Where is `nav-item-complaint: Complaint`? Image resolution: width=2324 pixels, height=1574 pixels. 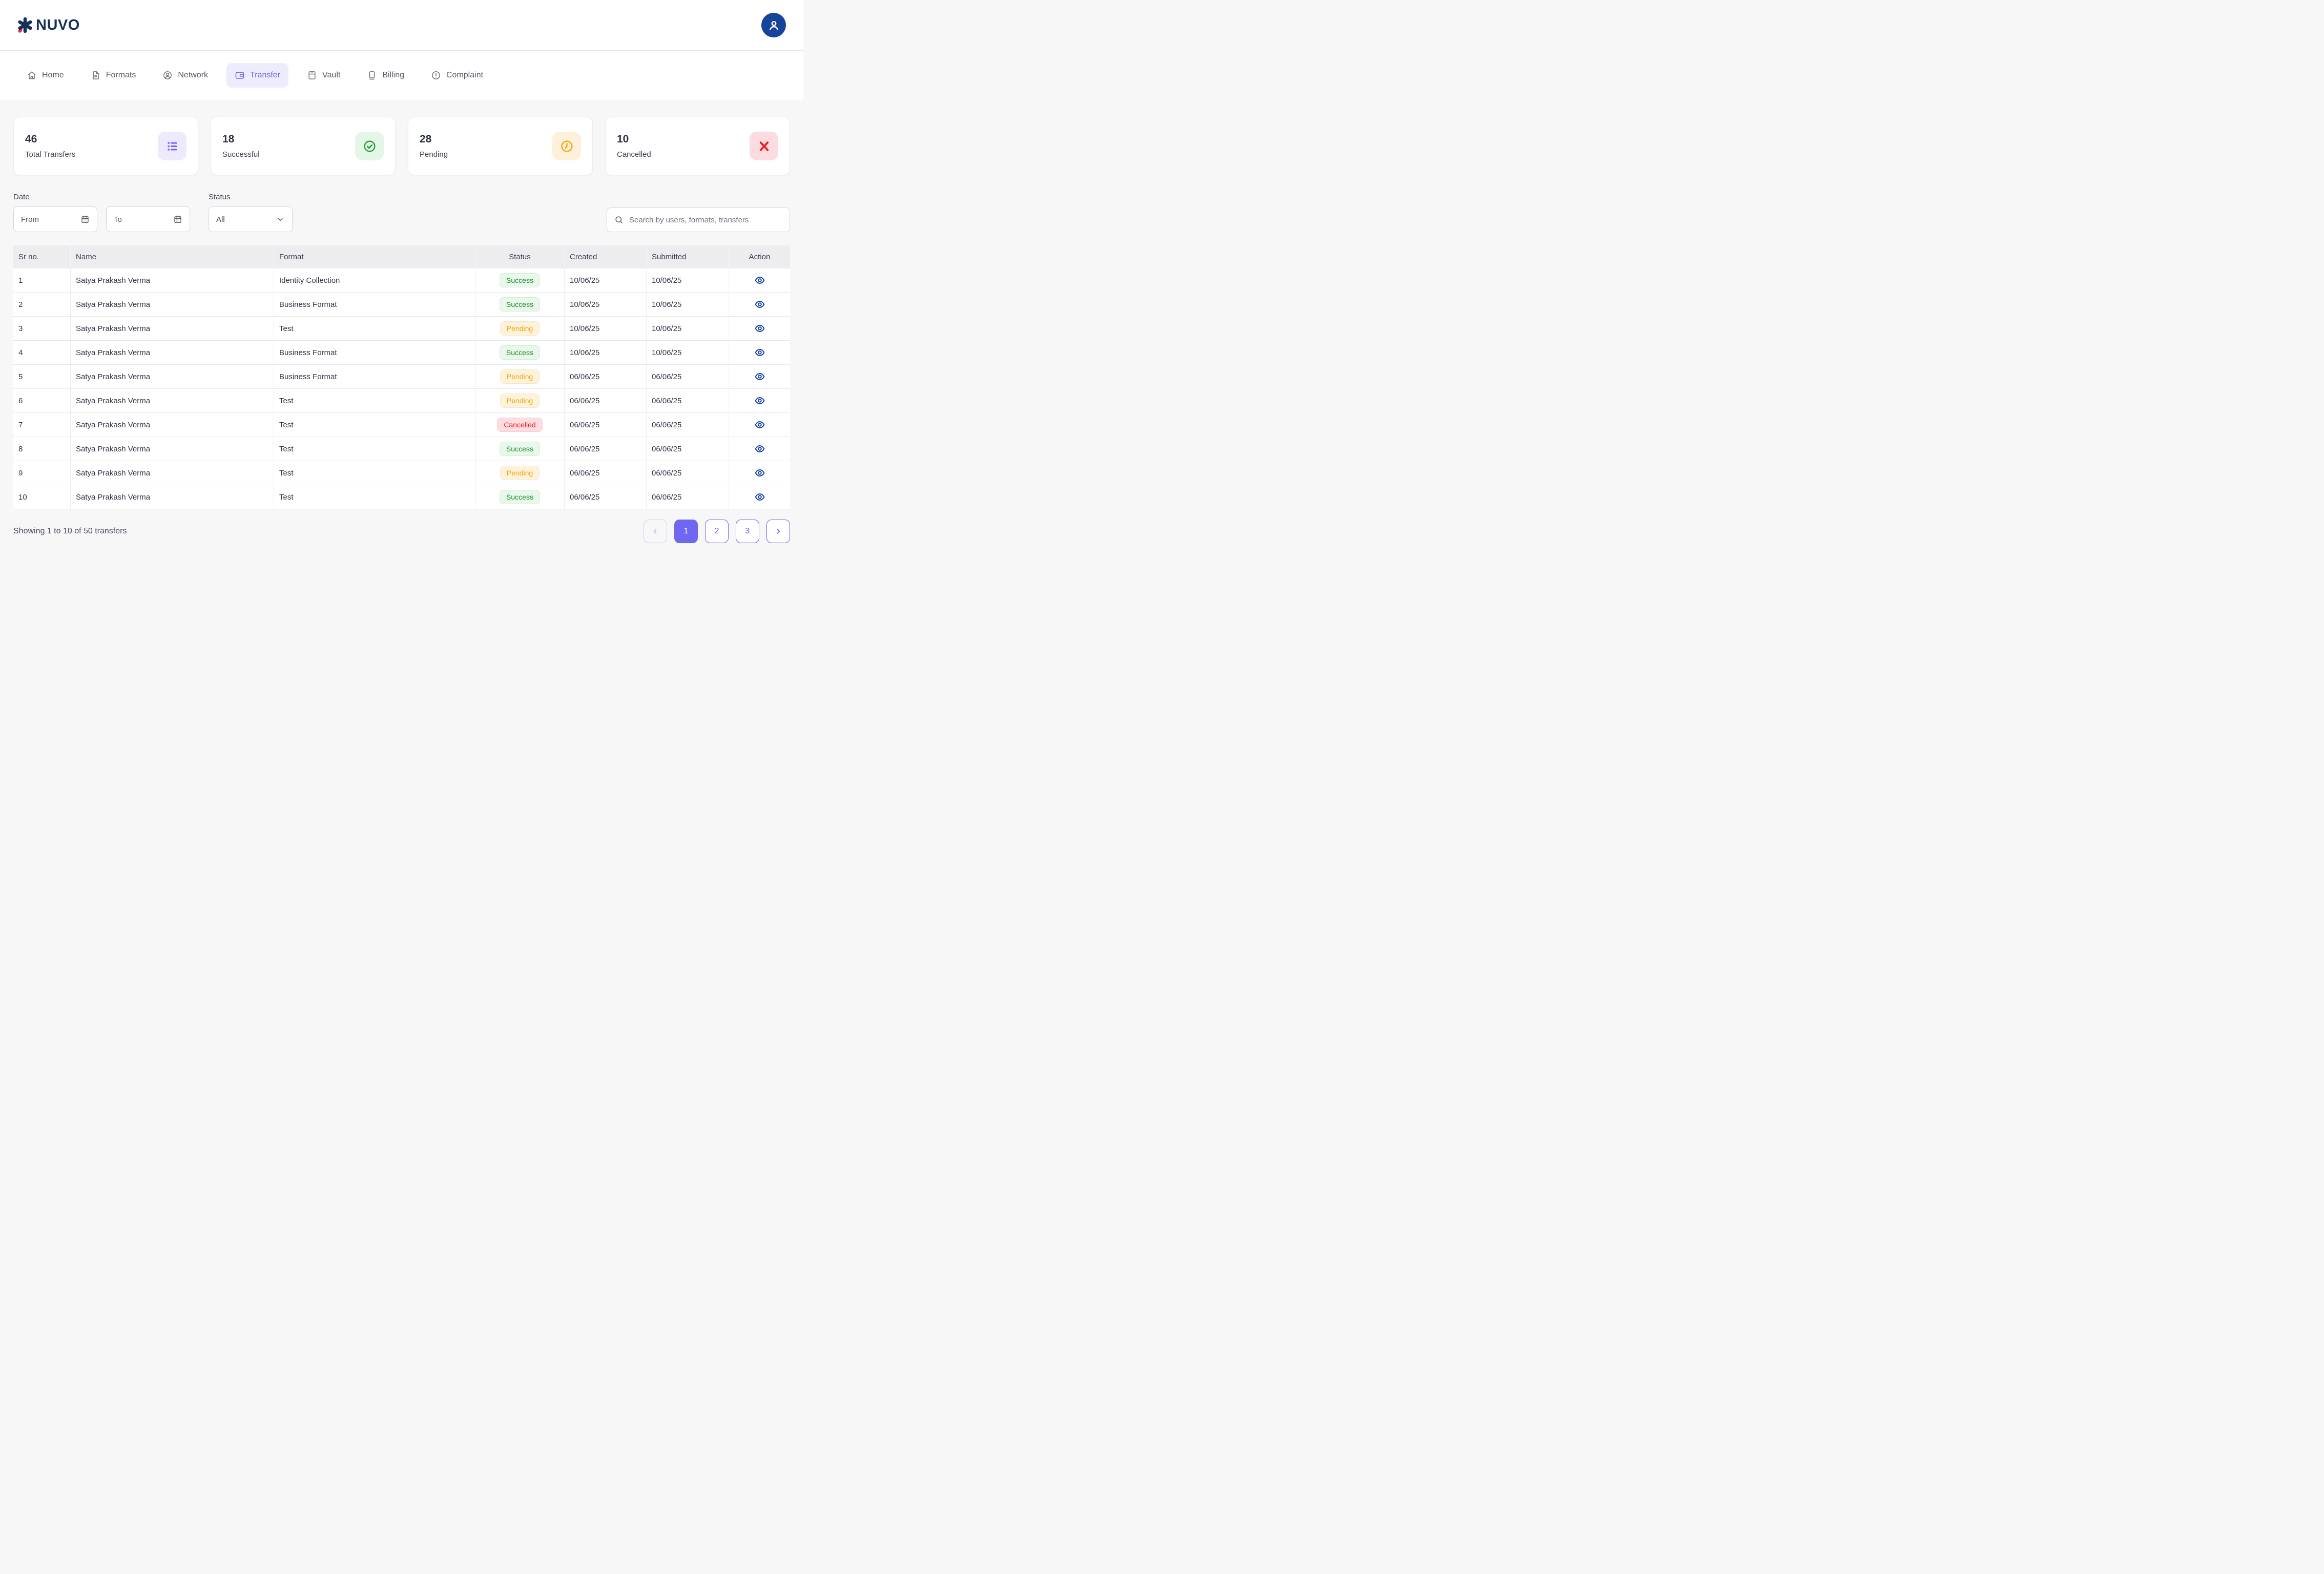 nav-item-complaint: Complaint is located at coordinates (457, 75).